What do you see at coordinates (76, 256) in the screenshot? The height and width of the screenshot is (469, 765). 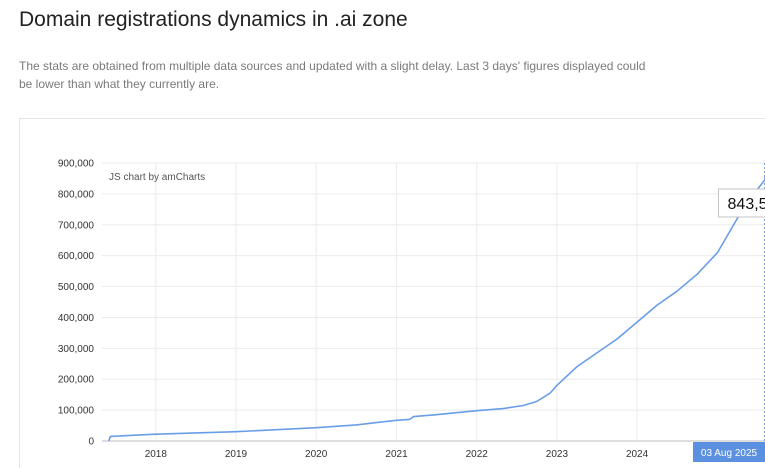 I see `y-tick-label: 600,000` at bounding box center [76, 256].